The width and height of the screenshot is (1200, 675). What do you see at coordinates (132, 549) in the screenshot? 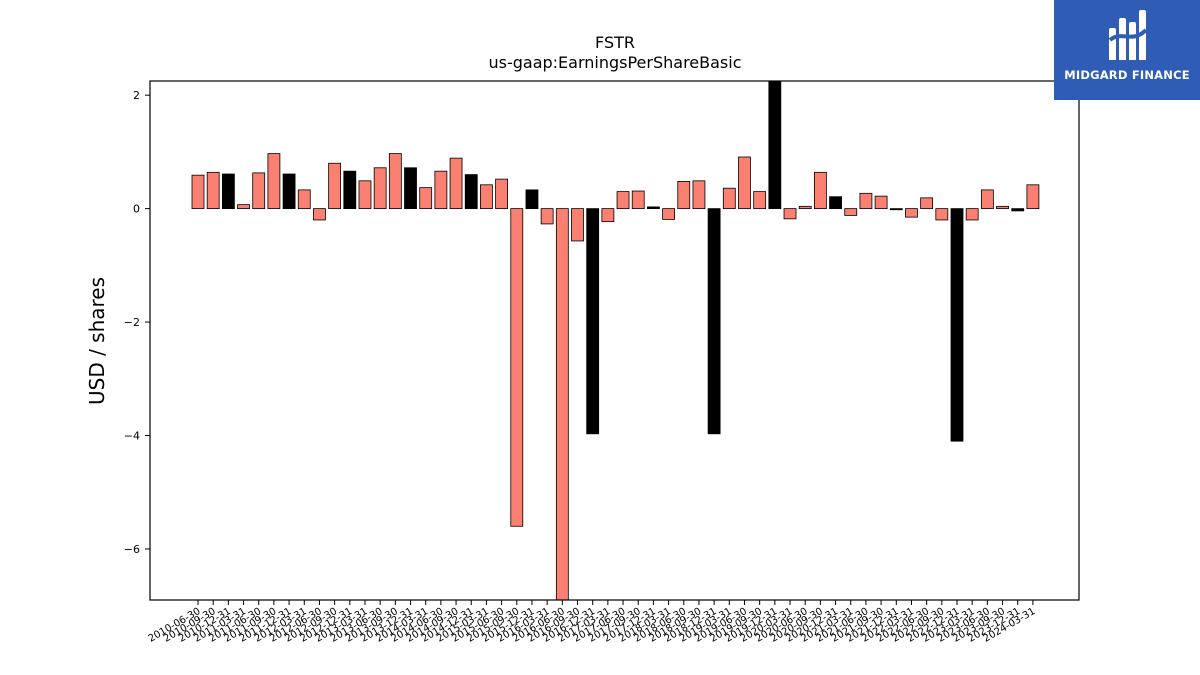
I see `y-tick-label: −6` at bounding box center [132, 549].